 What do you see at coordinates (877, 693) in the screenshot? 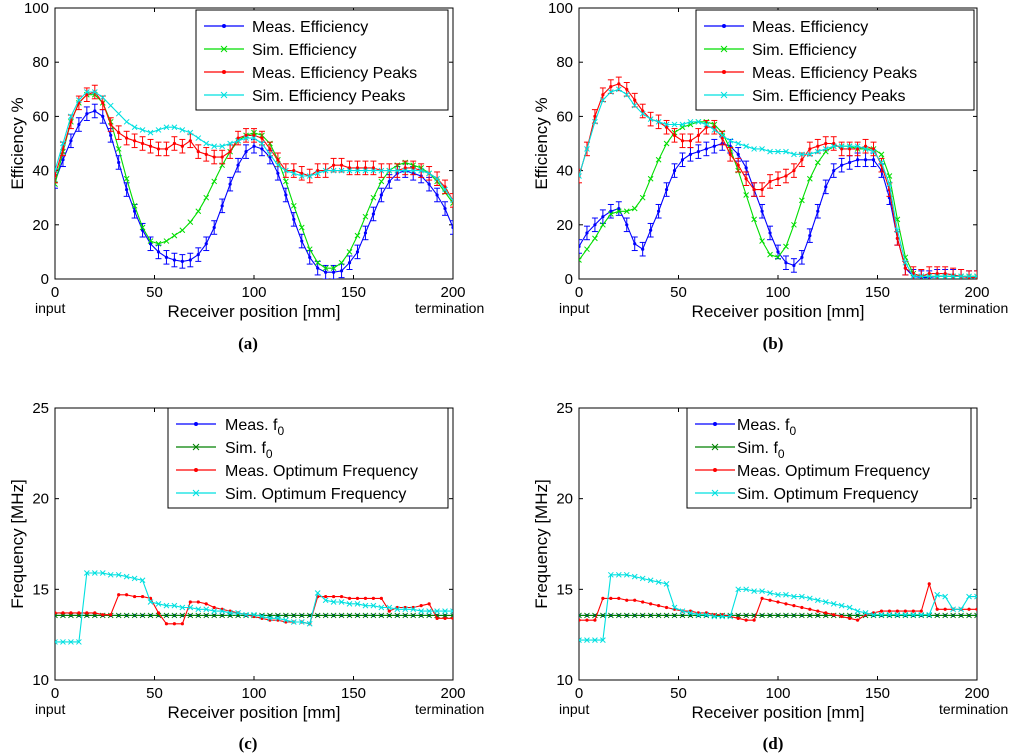
I see `x-tick-label: 150` at bounding box center [877, 693].